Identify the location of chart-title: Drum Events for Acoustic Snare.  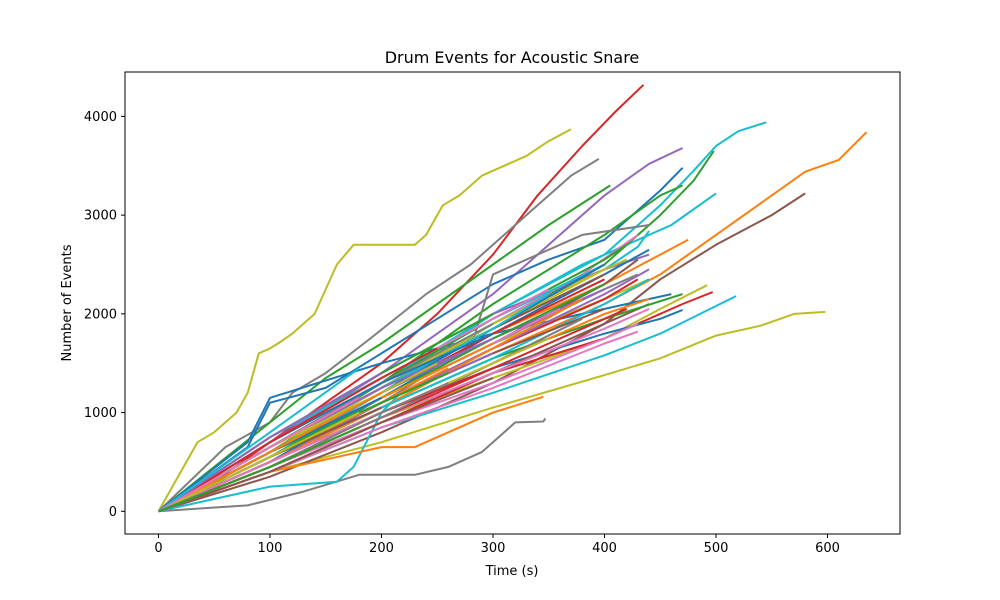
(512, 57).